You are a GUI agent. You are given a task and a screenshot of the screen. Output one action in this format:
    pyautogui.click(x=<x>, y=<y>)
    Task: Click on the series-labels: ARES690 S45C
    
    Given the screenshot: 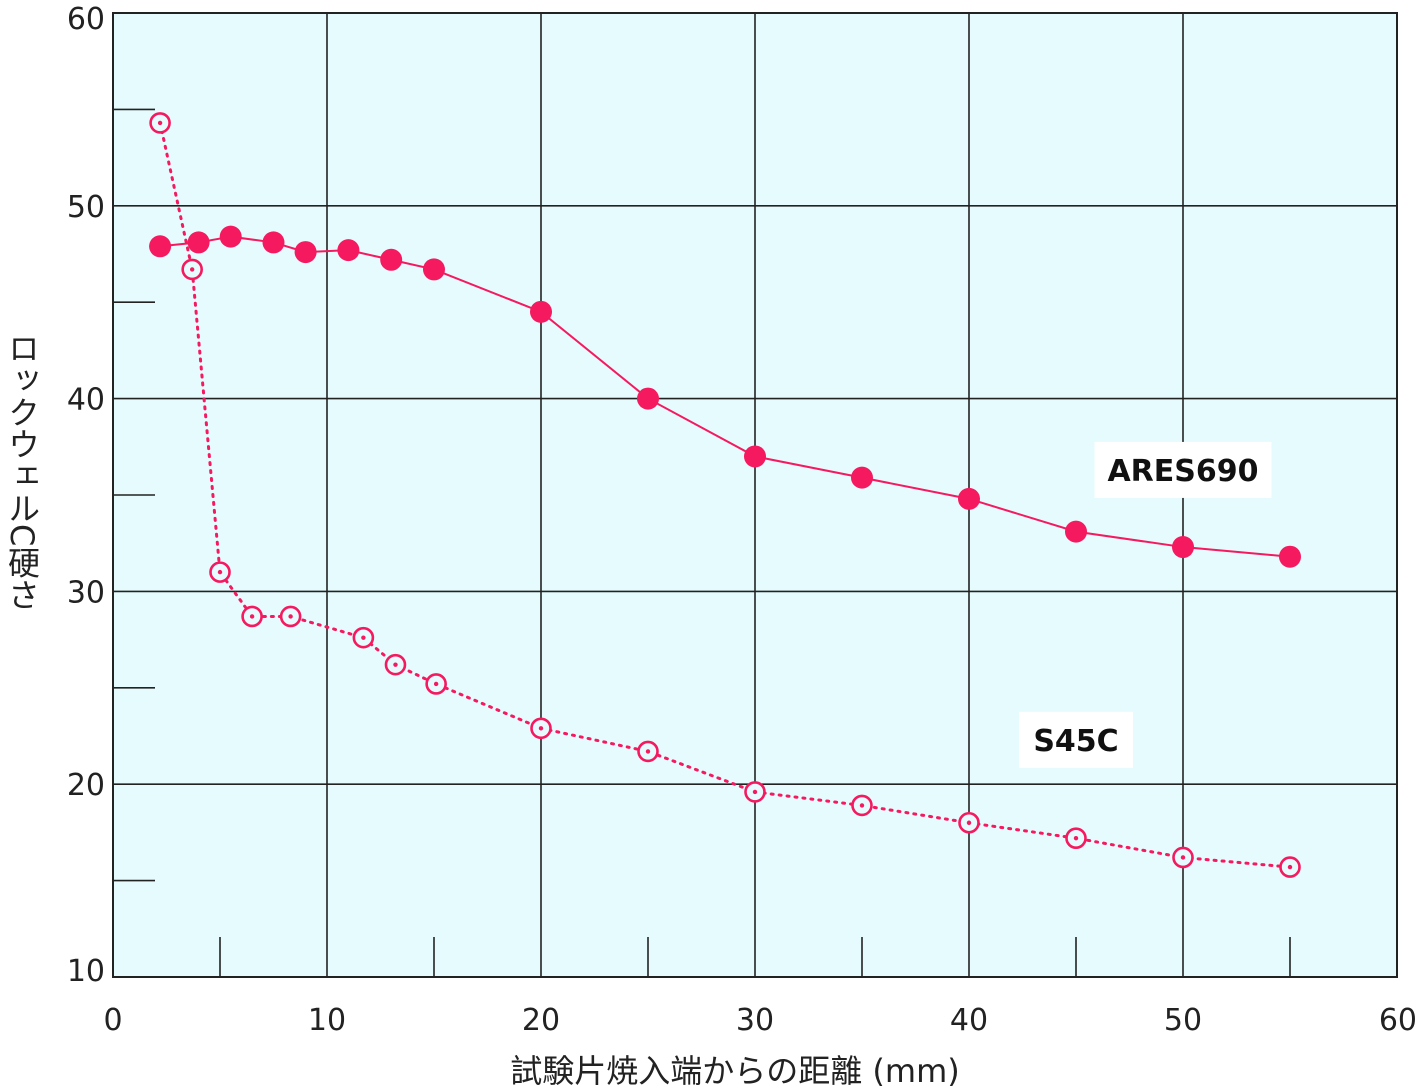 What is the action you would take?
    pyautogui.click(x=1145, y=604)
    